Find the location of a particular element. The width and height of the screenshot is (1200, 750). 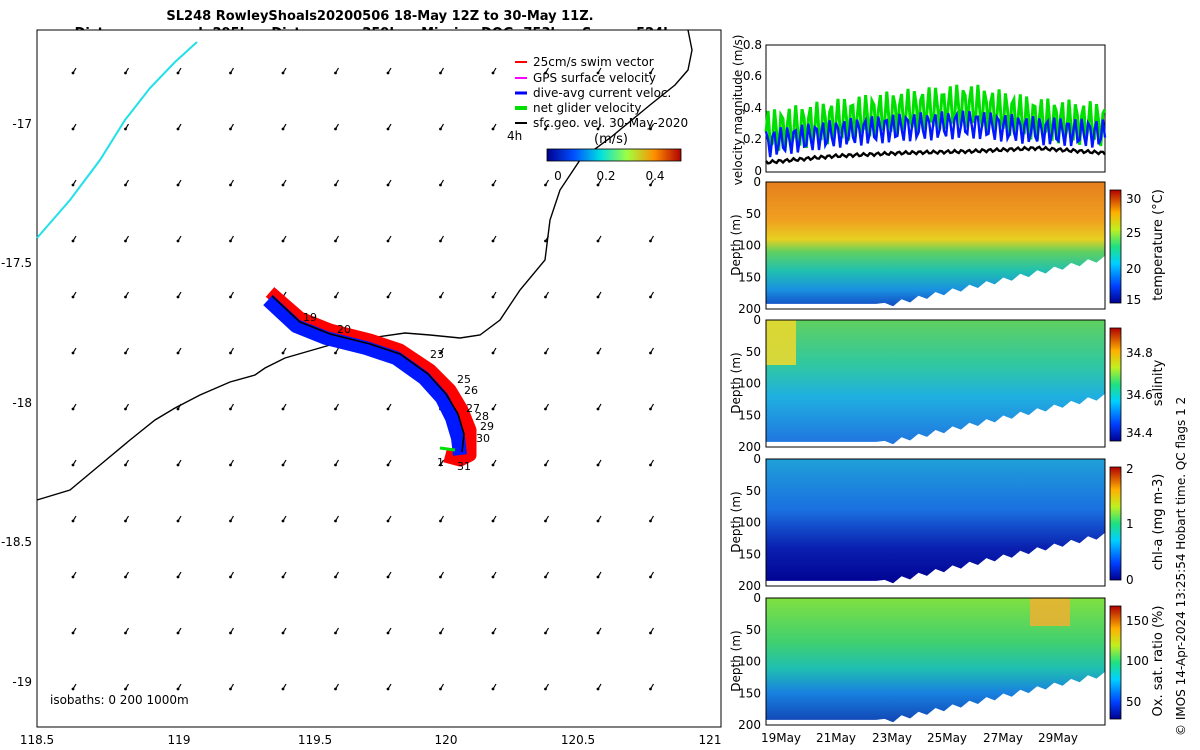

date-tick: 25May is located at coordinates (947, 738).